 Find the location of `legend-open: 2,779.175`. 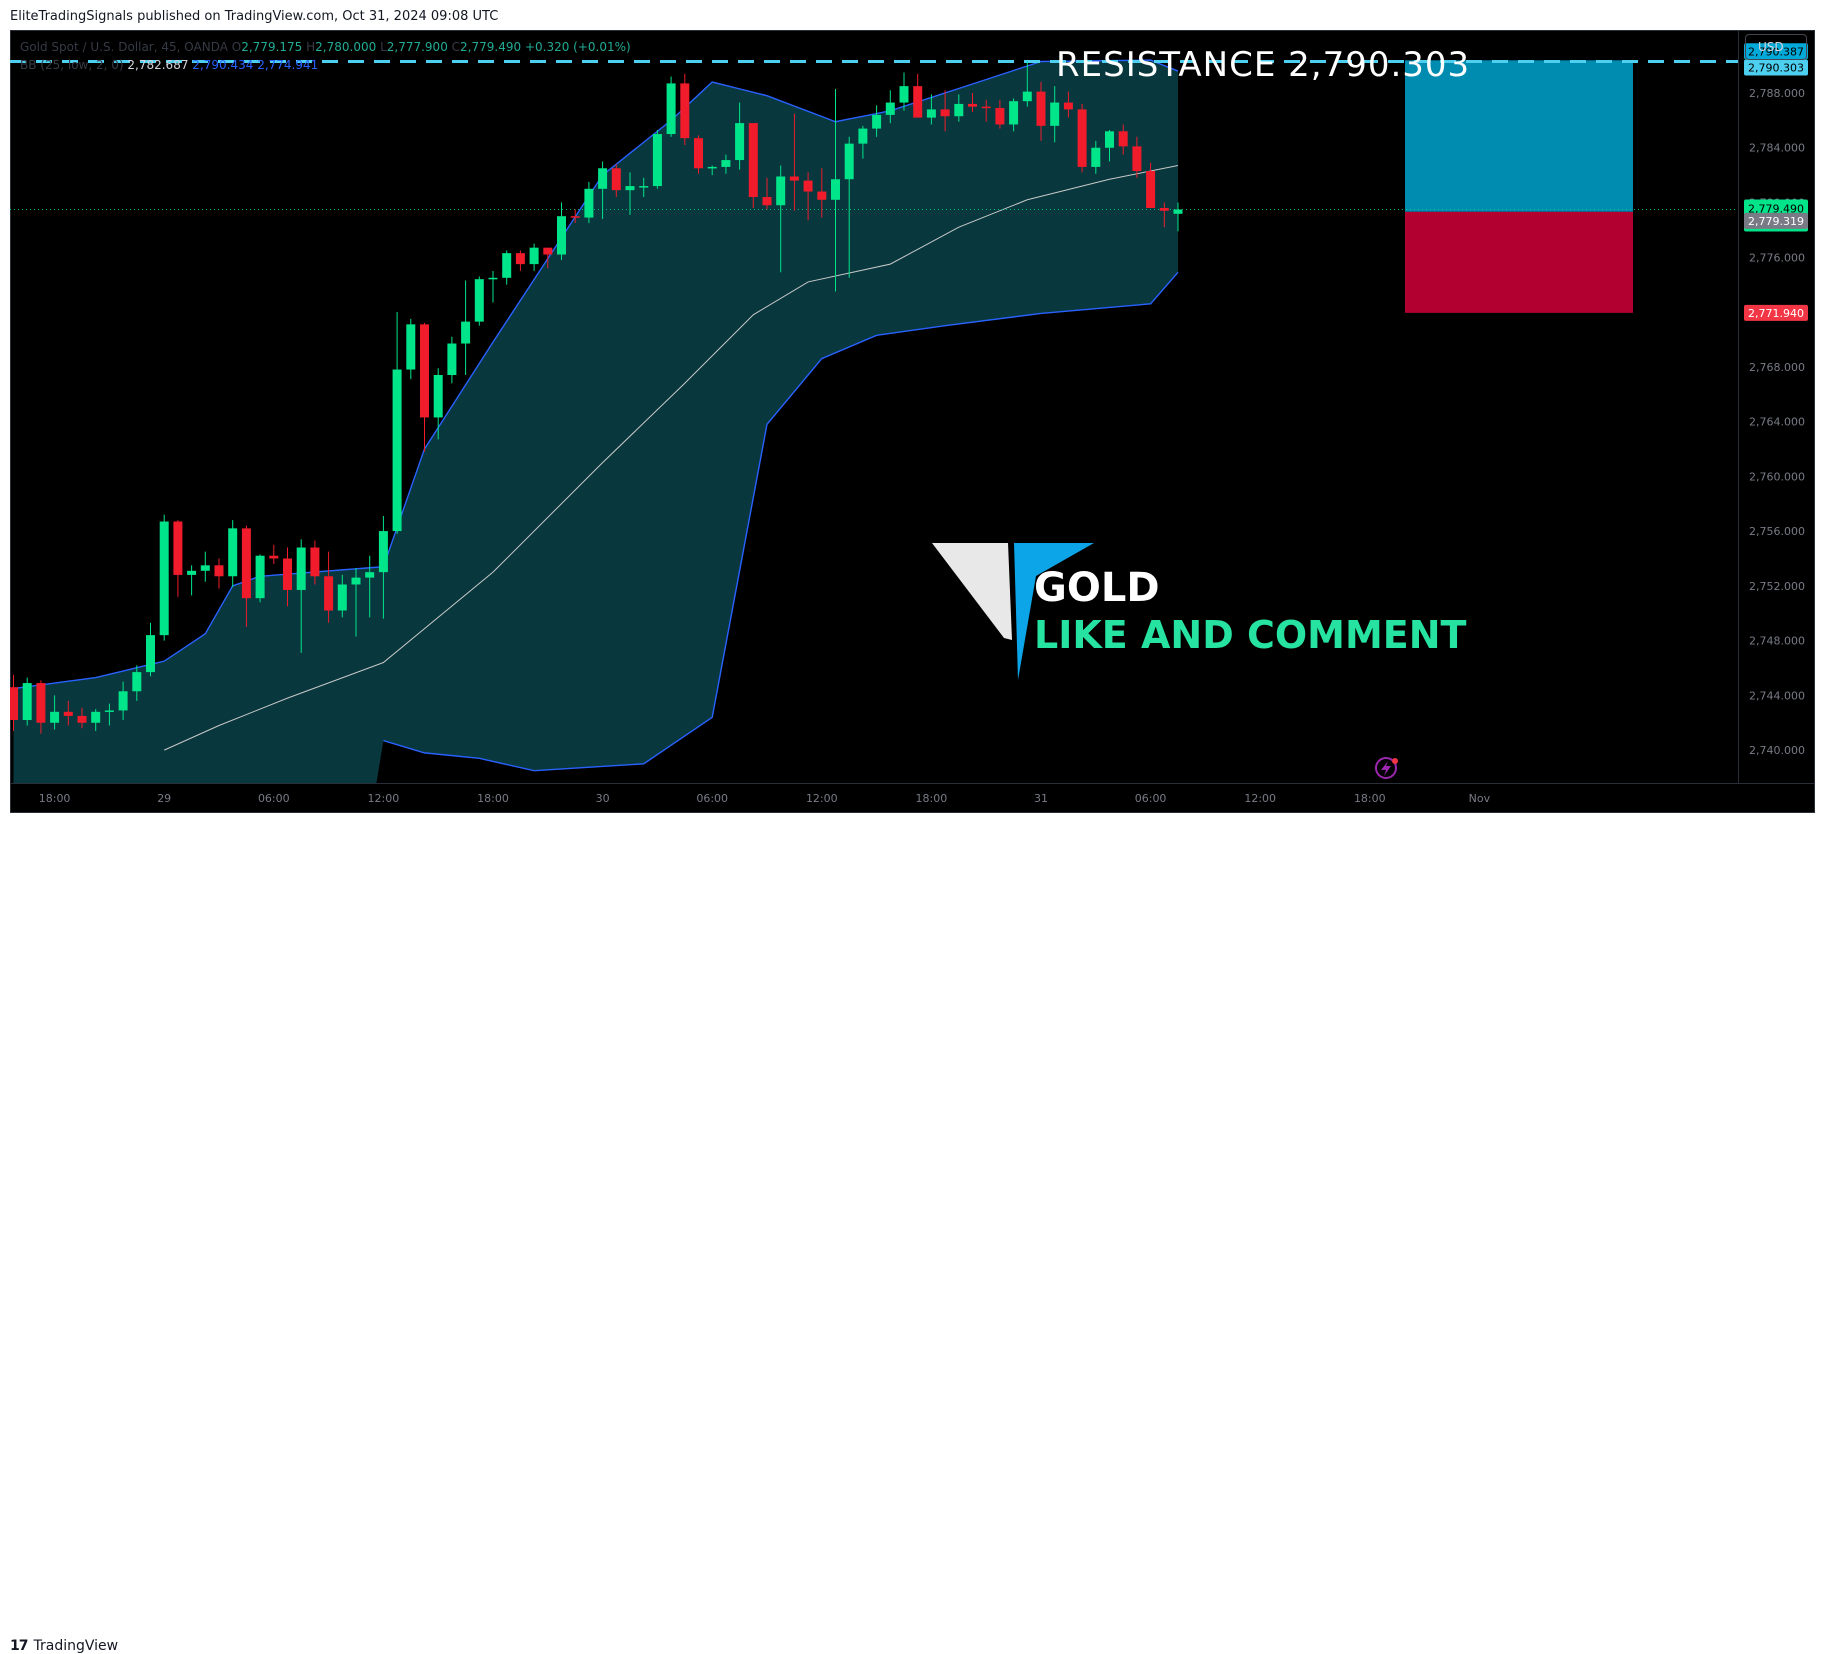

legend-open: 2,779.175 is located at coordinates (272, 47).